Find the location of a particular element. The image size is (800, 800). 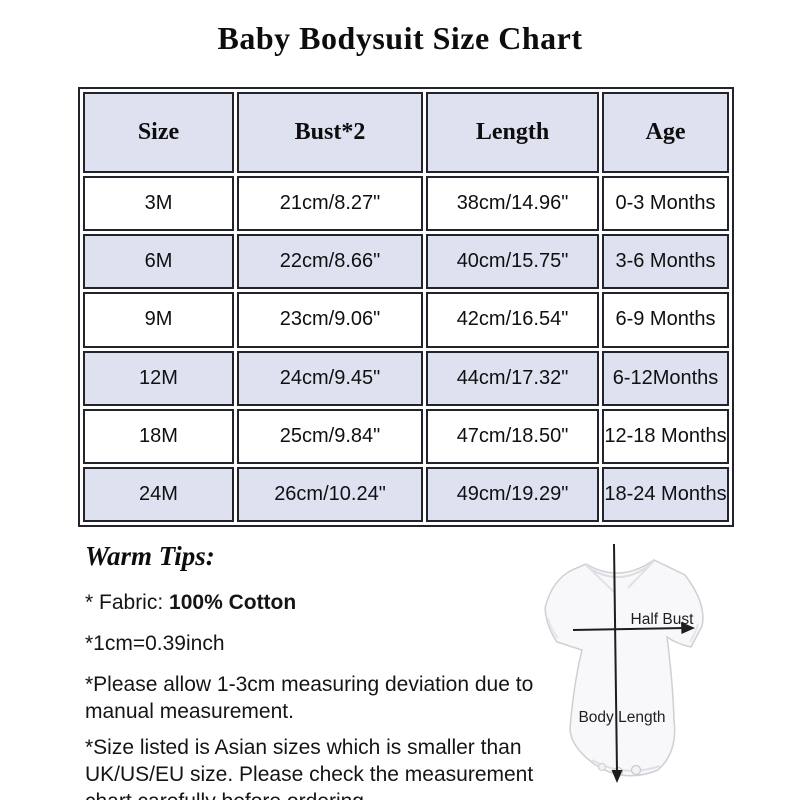

size-cell: 9M is located at coordinates (158, 320).